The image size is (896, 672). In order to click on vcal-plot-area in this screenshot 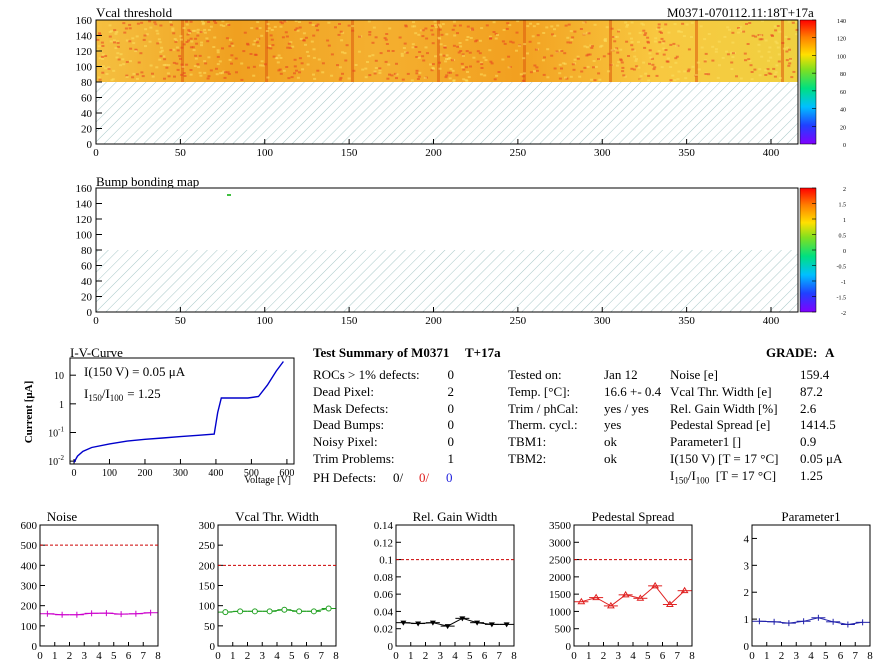, I will do `click(447, 82)`.